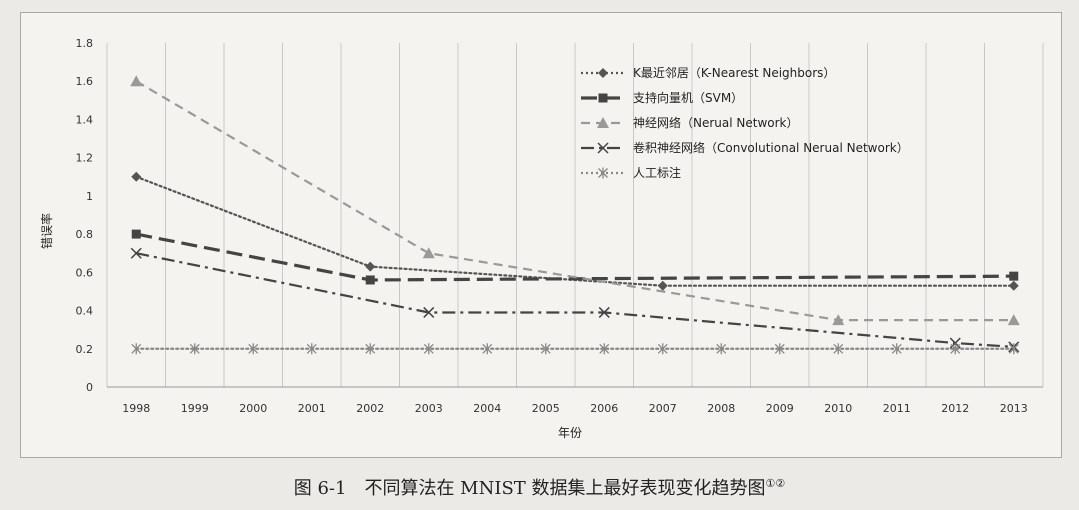  I want to click on y-tick-label: 1.6, so click(85, 81).